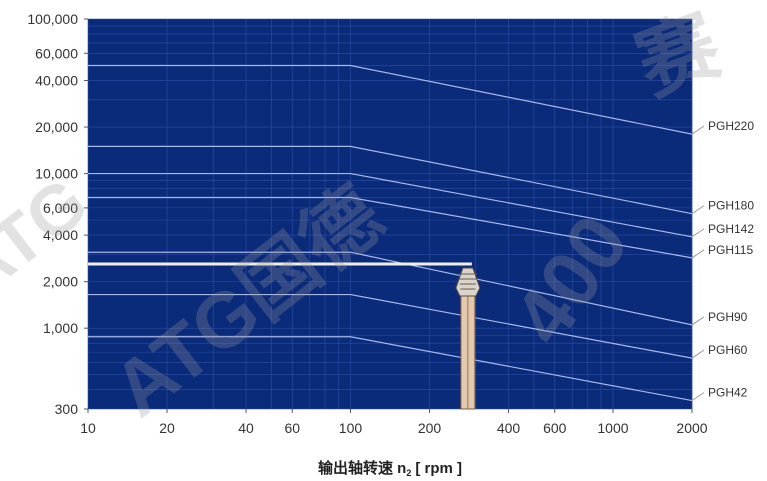 Image resolution: width=767 pixels, height=481 pixels. I want to click on series-line-pgh115, so click(390, 227).